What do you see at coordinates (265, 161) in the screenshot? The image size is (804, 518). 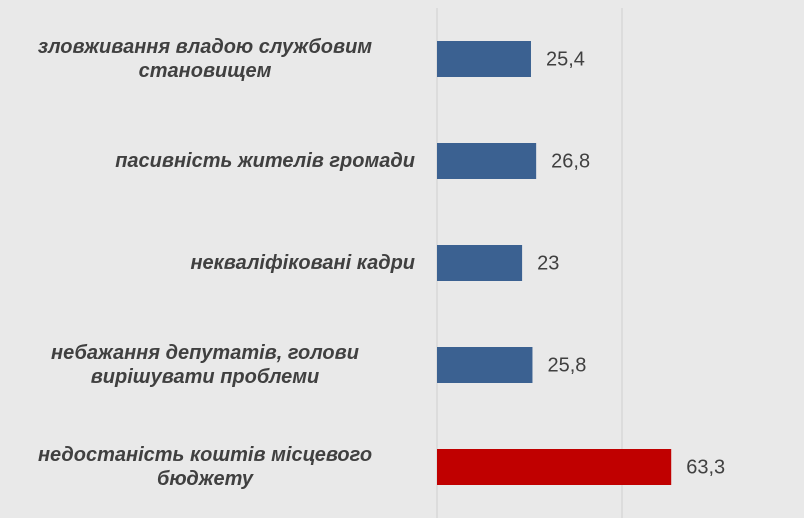 I see `category-label: пасивність жителів громади` at bounding box center [265, 161].